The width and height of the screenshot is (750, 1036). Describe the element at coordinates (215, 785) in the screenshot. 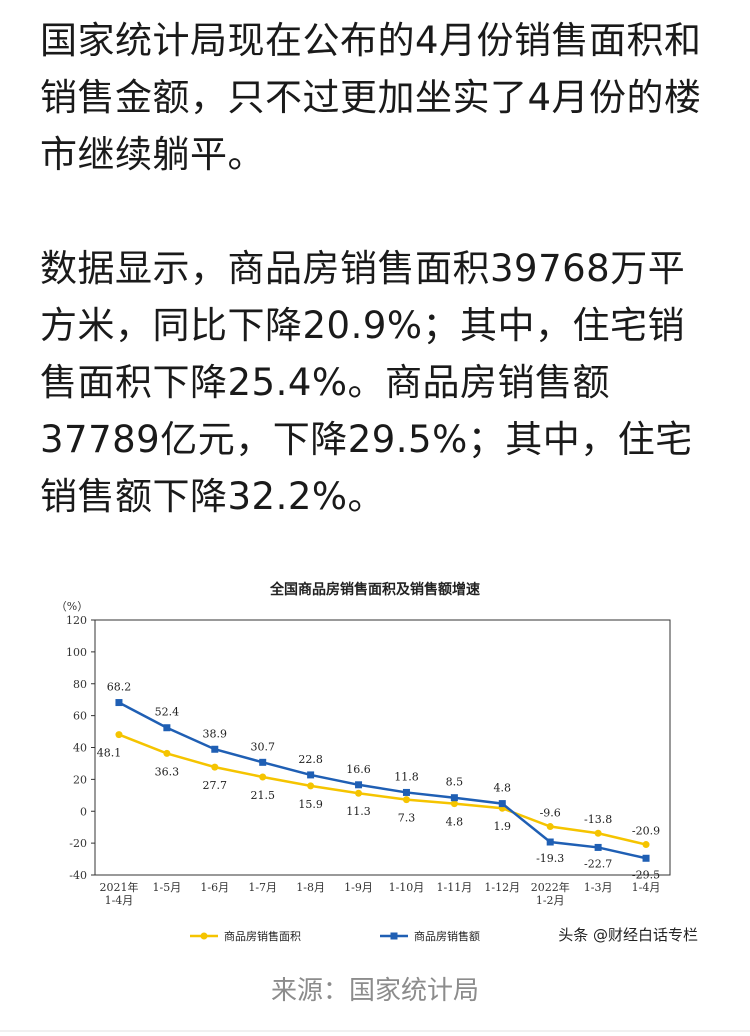

I see `data-label: 27.7` at that location.